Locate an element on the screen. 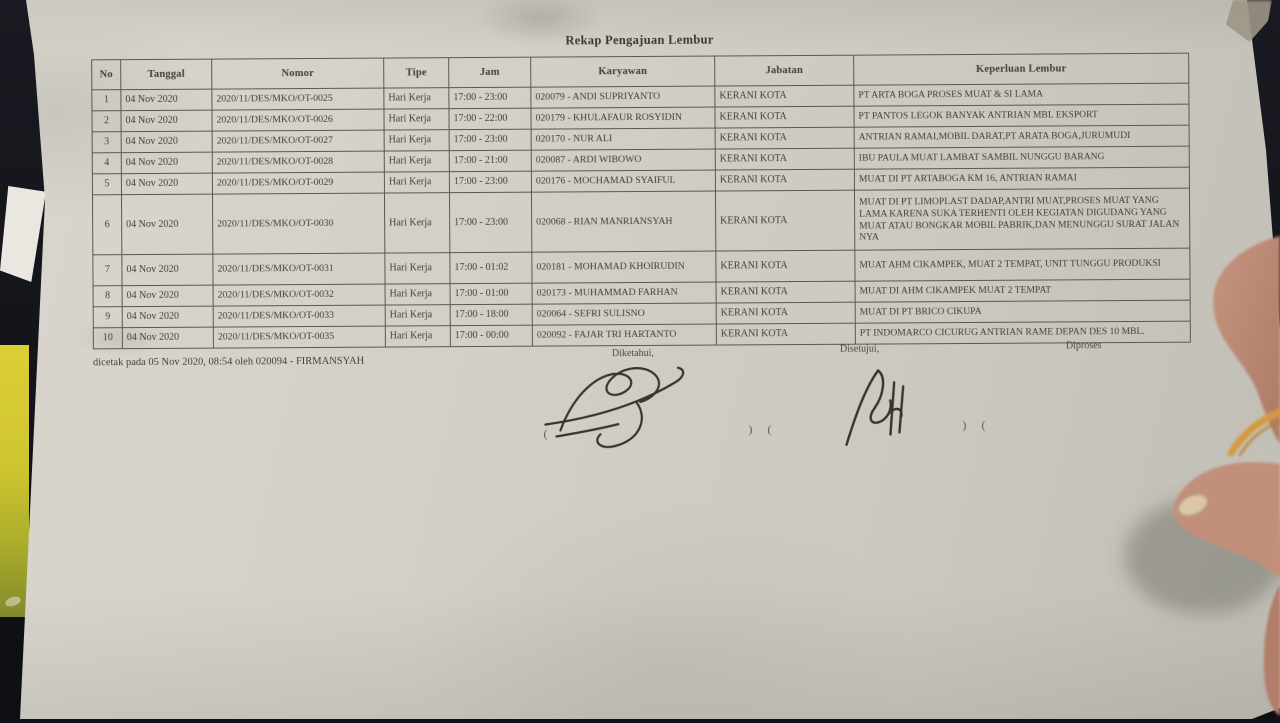 This screenshot has height=723, width=1280. document-title: Rekap Pengajuan Lembur is located at coordinates (639, 40).